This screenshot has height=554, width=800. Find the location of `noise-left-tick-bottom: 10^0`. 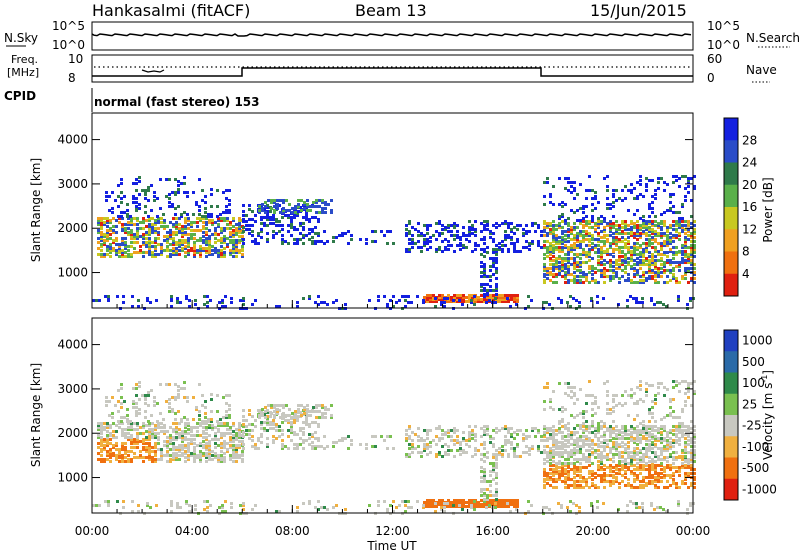

noise-left-tick-bottom: 10^0 is located at coordinates (68, 45).